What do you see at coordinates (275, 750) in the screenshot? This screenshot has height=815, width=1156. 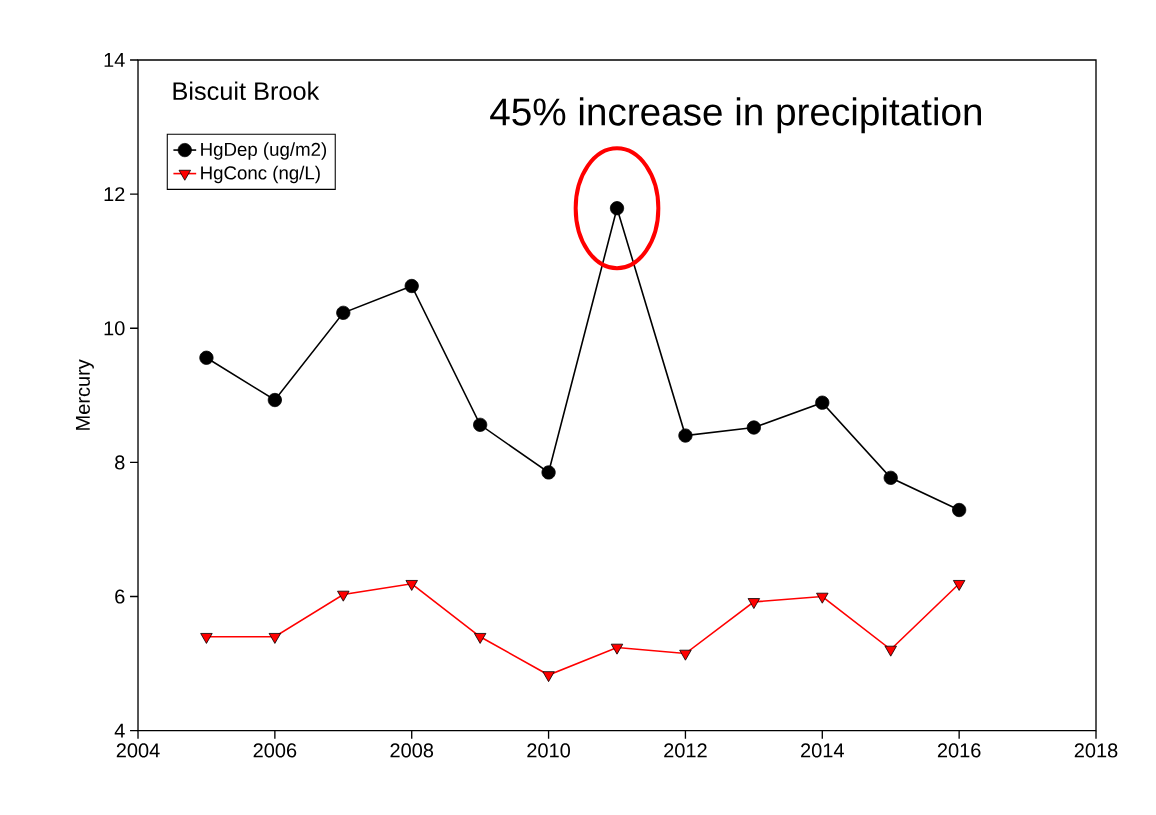 I see `x-tick-label: 2006` at bounding box center [275, 750].